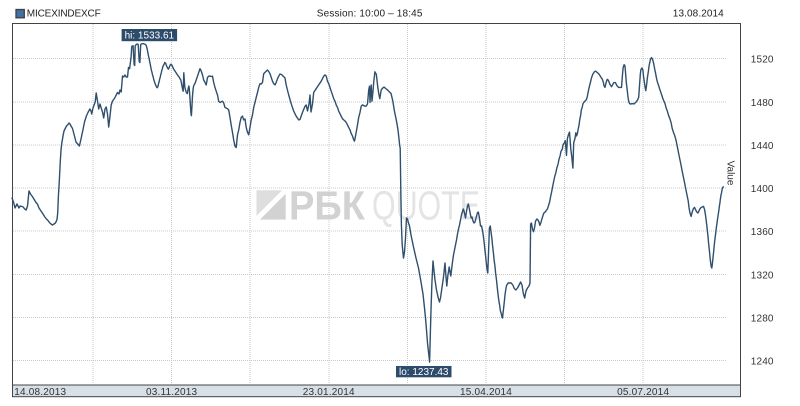 This screenshot has height=406, width=800. Describe the element at coordinates (762, 103) in the screenshot. I see `svg-text: 1480` at that location.